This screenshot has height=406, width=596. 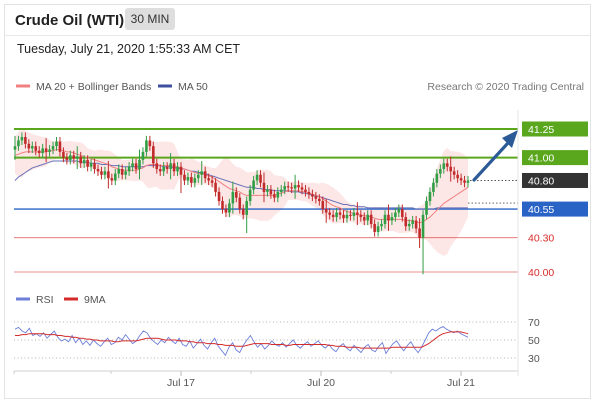 What do you see at coordinates (541, 273) in the screenshot?
I see `price-label: 40.00` at bounding box center [541, 273].